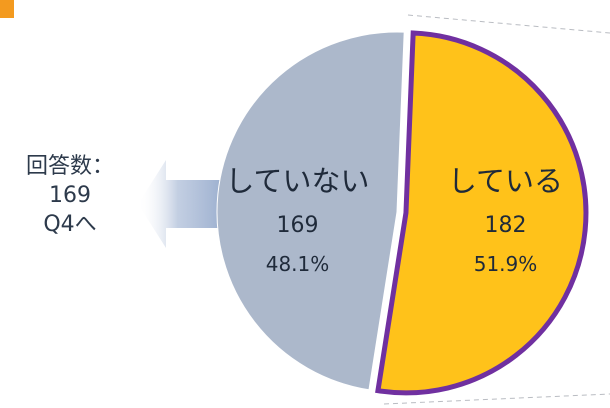 Image resolution: width=610 pixels, height=408 pixels. I want to click on shiteinai-slice-label: していない, so click(297, 181).